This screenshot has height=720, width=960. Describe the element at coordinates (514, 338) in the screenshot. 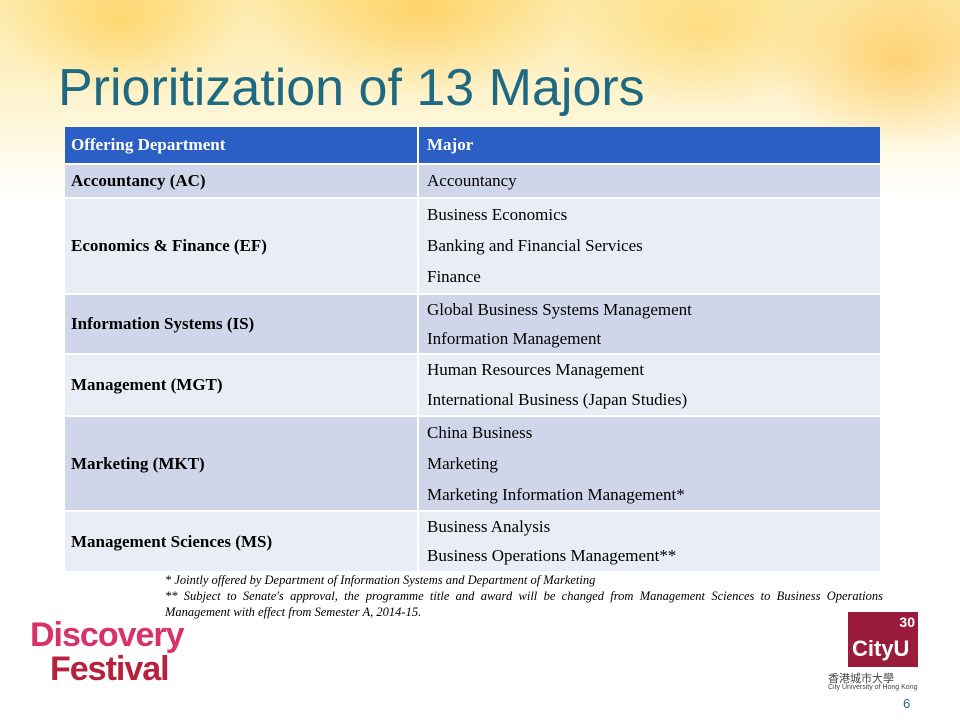

I see `major: Information Management` at that location.